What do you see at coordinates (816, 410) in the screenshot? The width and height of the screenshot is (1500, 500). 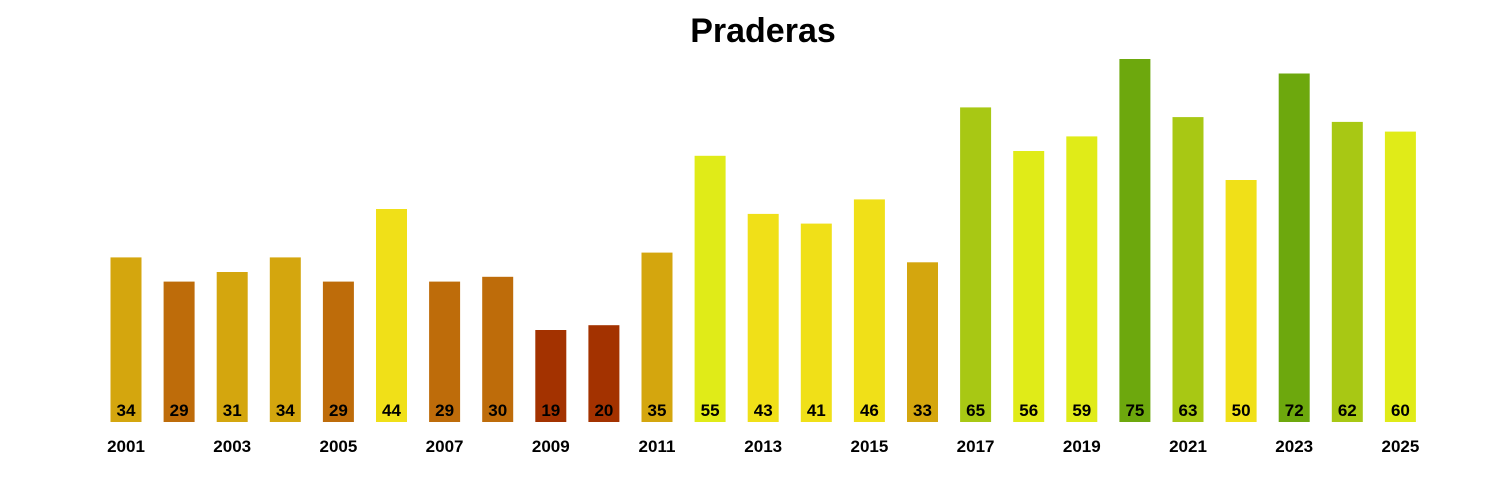 I see `bar-value-label-2014: 41` at bounding box center [816, 410].